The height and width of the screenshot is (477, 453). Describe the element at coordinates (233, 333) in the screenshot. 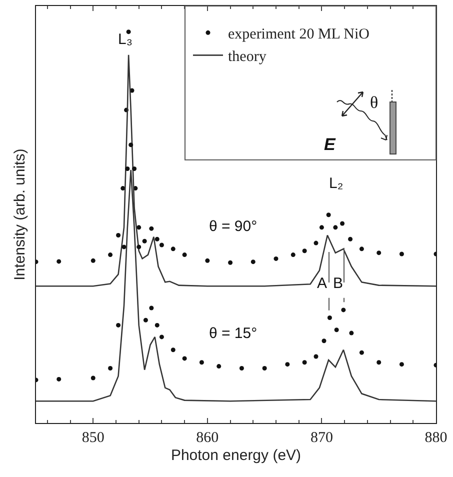

I see `annotation: θ = 15°` at that location.